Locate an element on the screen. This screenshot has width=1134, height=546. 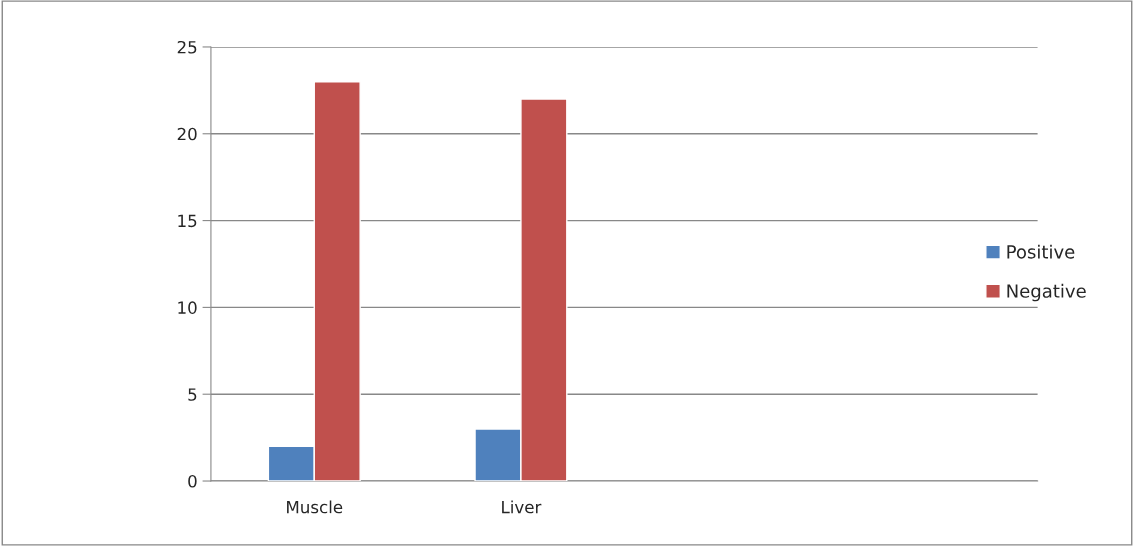
legend-label: Positive is located at coordinates (1041, 251).